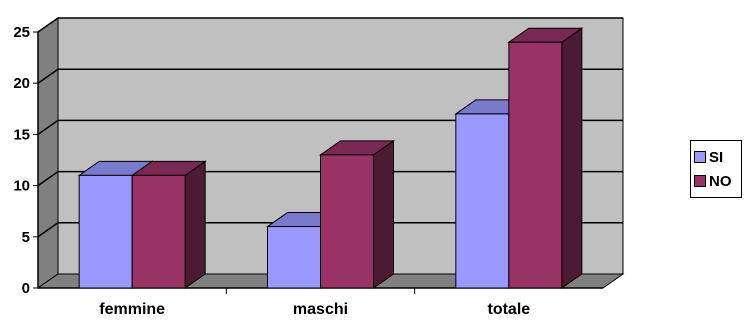  I want to click on legend: SI NO, so click(716, 169).